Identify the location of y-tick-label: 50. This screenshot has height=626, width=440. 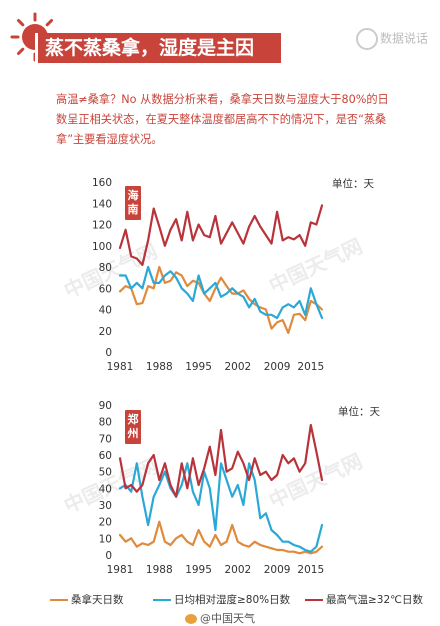
(105, 473).